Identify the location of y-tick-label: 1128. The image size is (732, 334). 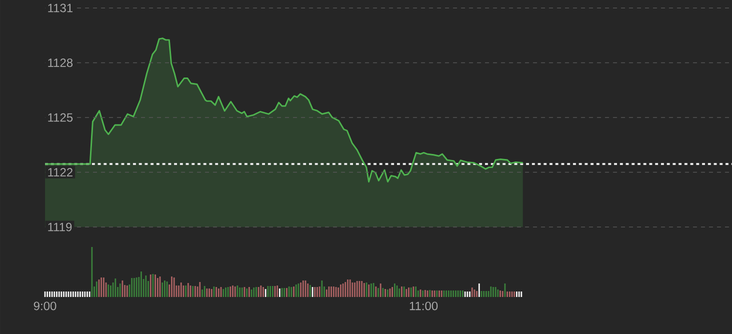
(60, 62).